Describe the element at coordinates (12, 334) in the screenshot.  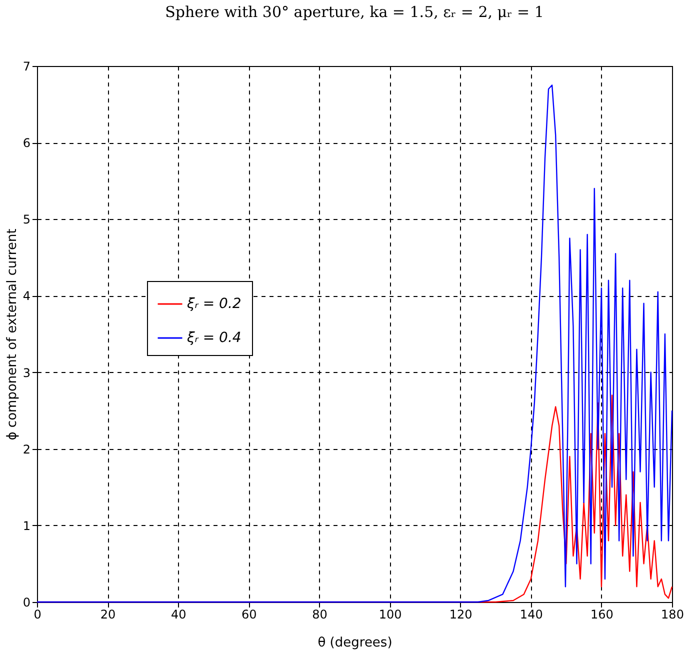
I see `y-axis-title: ϕ component of external current` at that location.